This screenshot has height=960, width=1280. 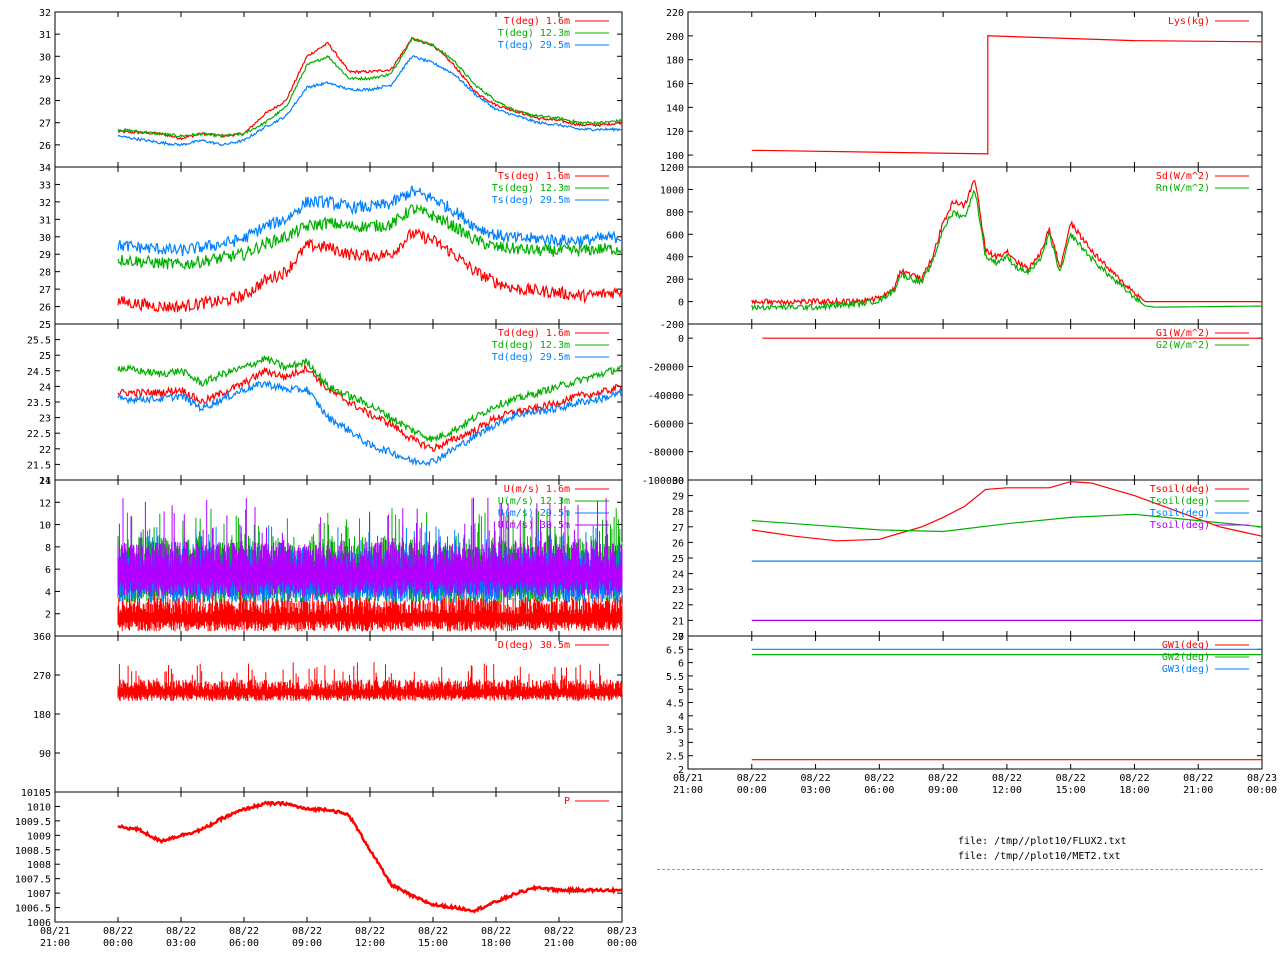 I want to click on right-x-tick-time: 12:00, so click(x=1007, y=790).